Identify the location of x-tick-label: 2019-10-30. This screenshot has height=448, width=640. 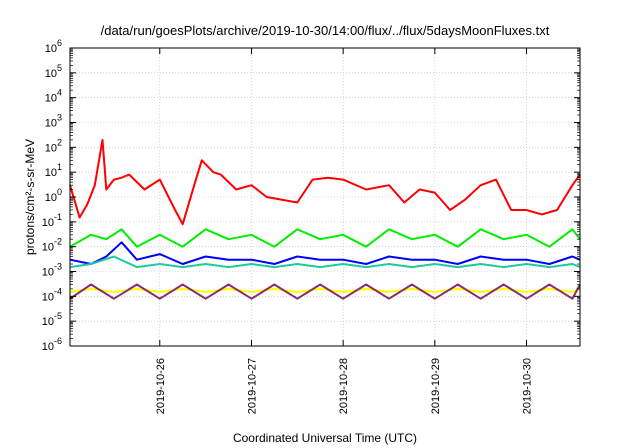
(528, 386).